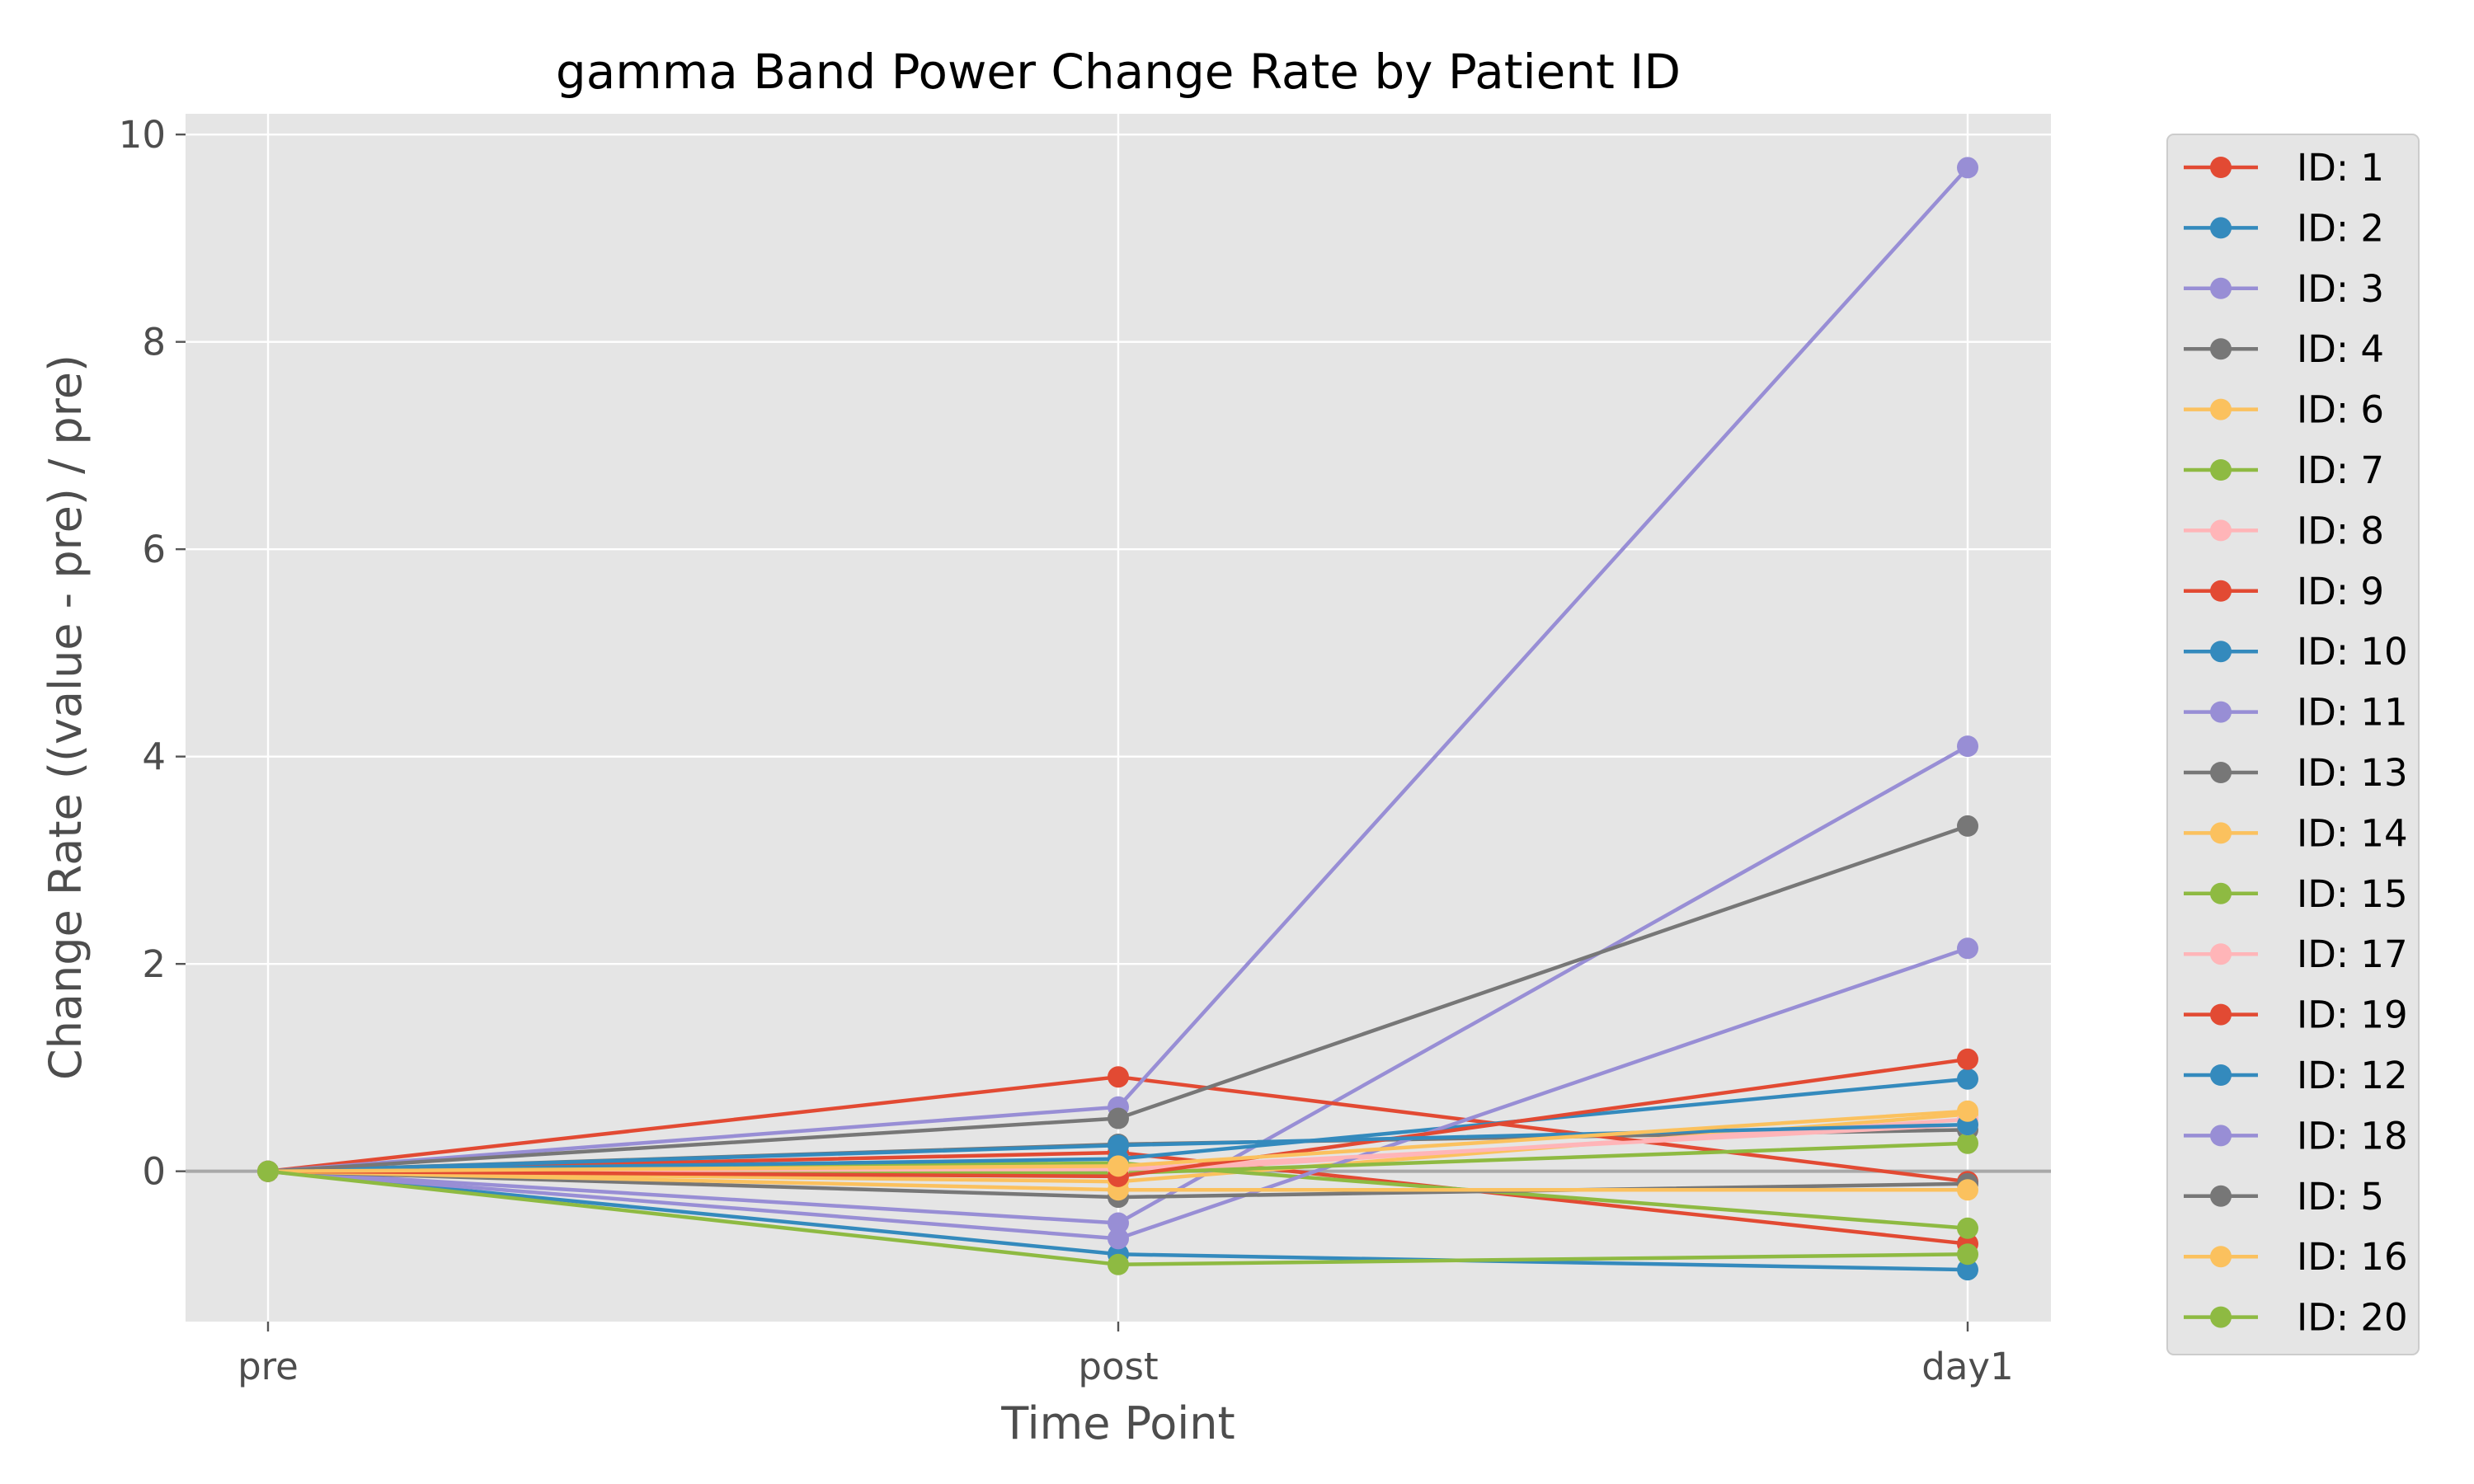  Describe the element at coordinates (2340, 410) in the screenshot. I see `legend-label: ID: 6` at that location.